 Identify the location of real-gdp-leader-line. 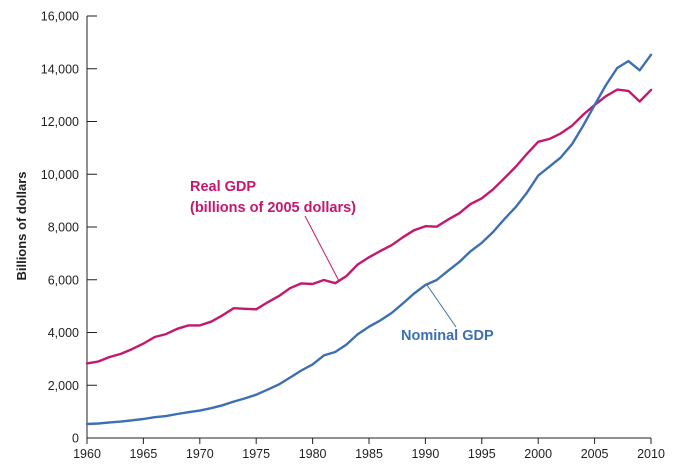
(322, 248).